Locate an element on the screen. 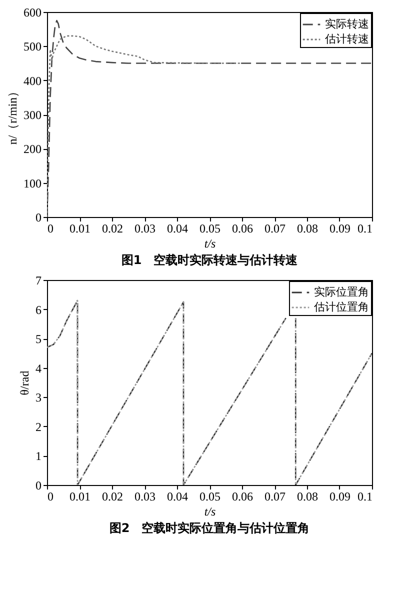 The height and width of the screenshot is (592, 393). legend-label: 估计位置角 is located at coordinates (341, 307).